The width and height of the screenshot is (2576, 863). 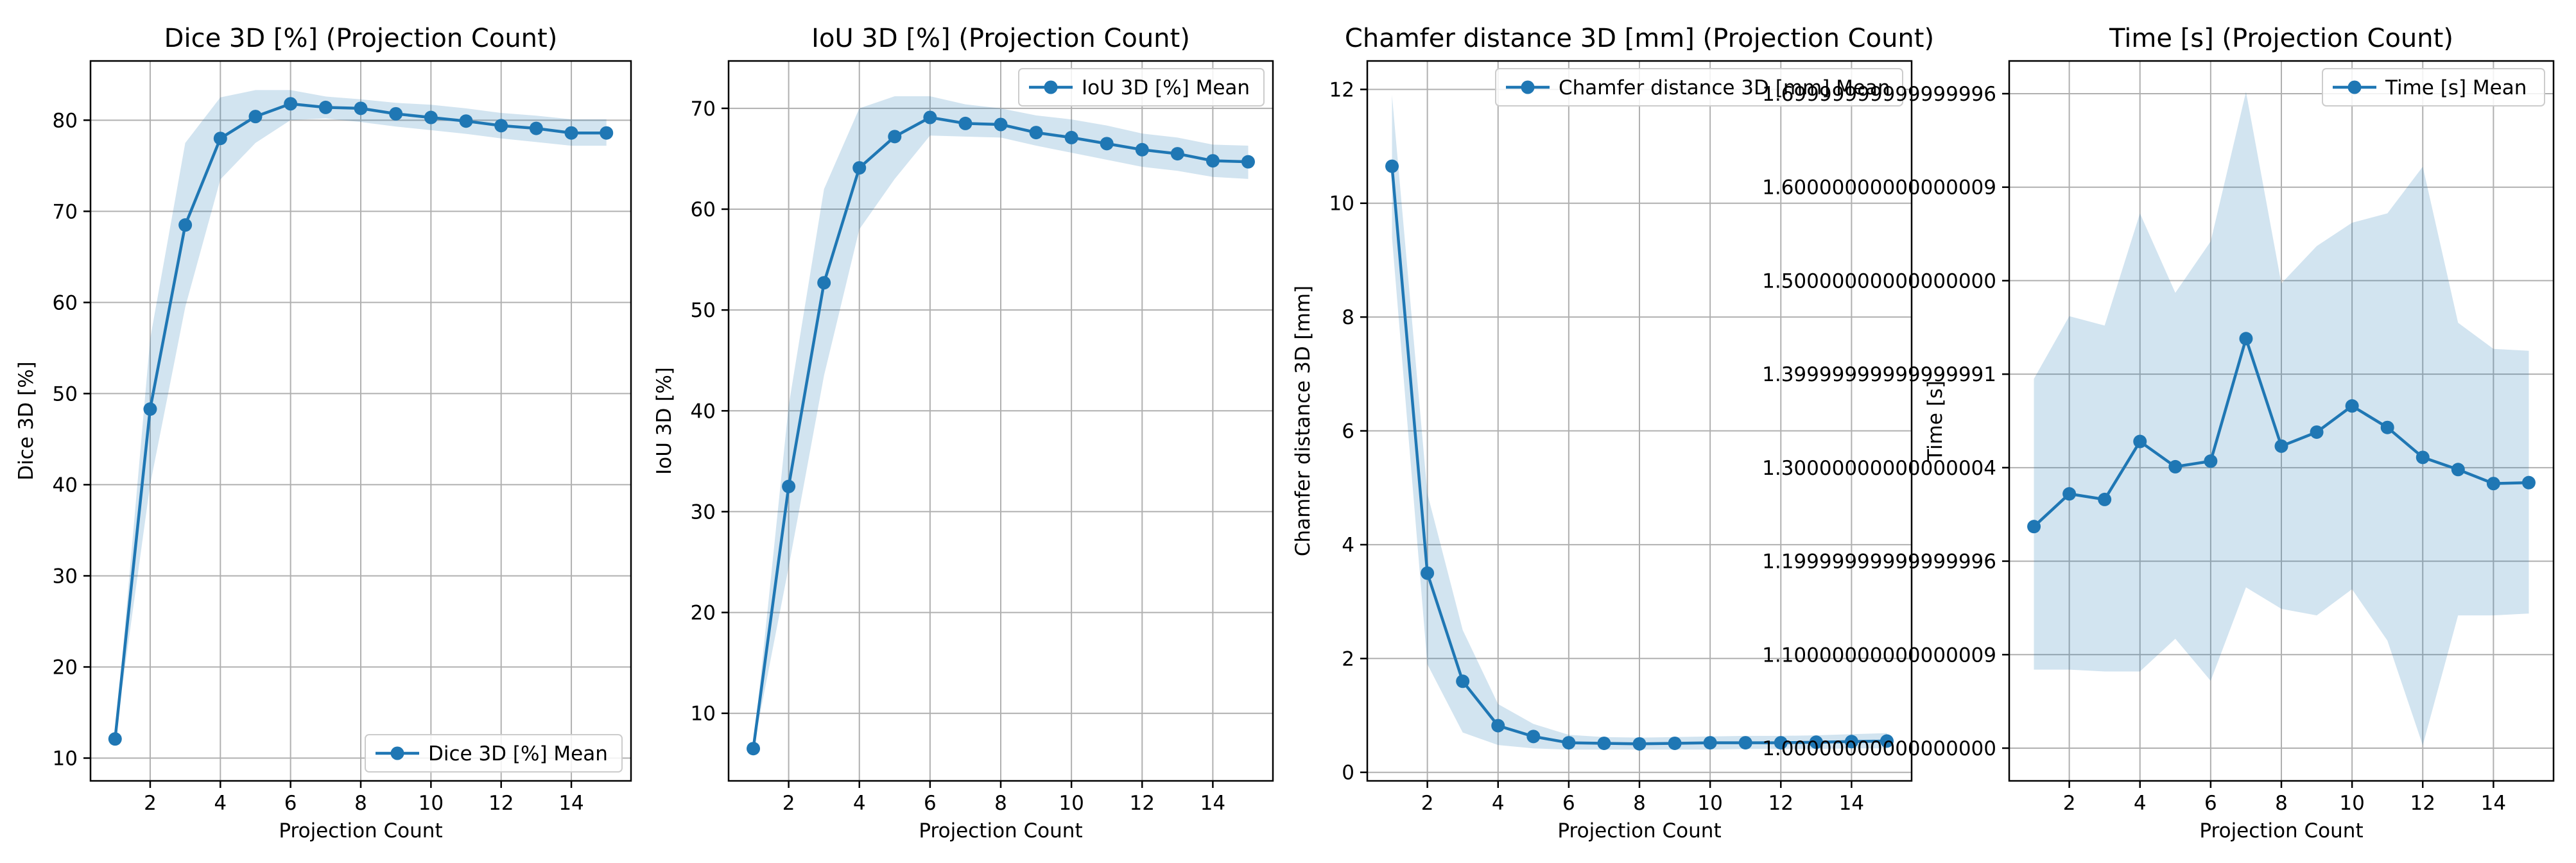 I want to click on y-axis-label: Time [s], so click(x=1936, y=421).